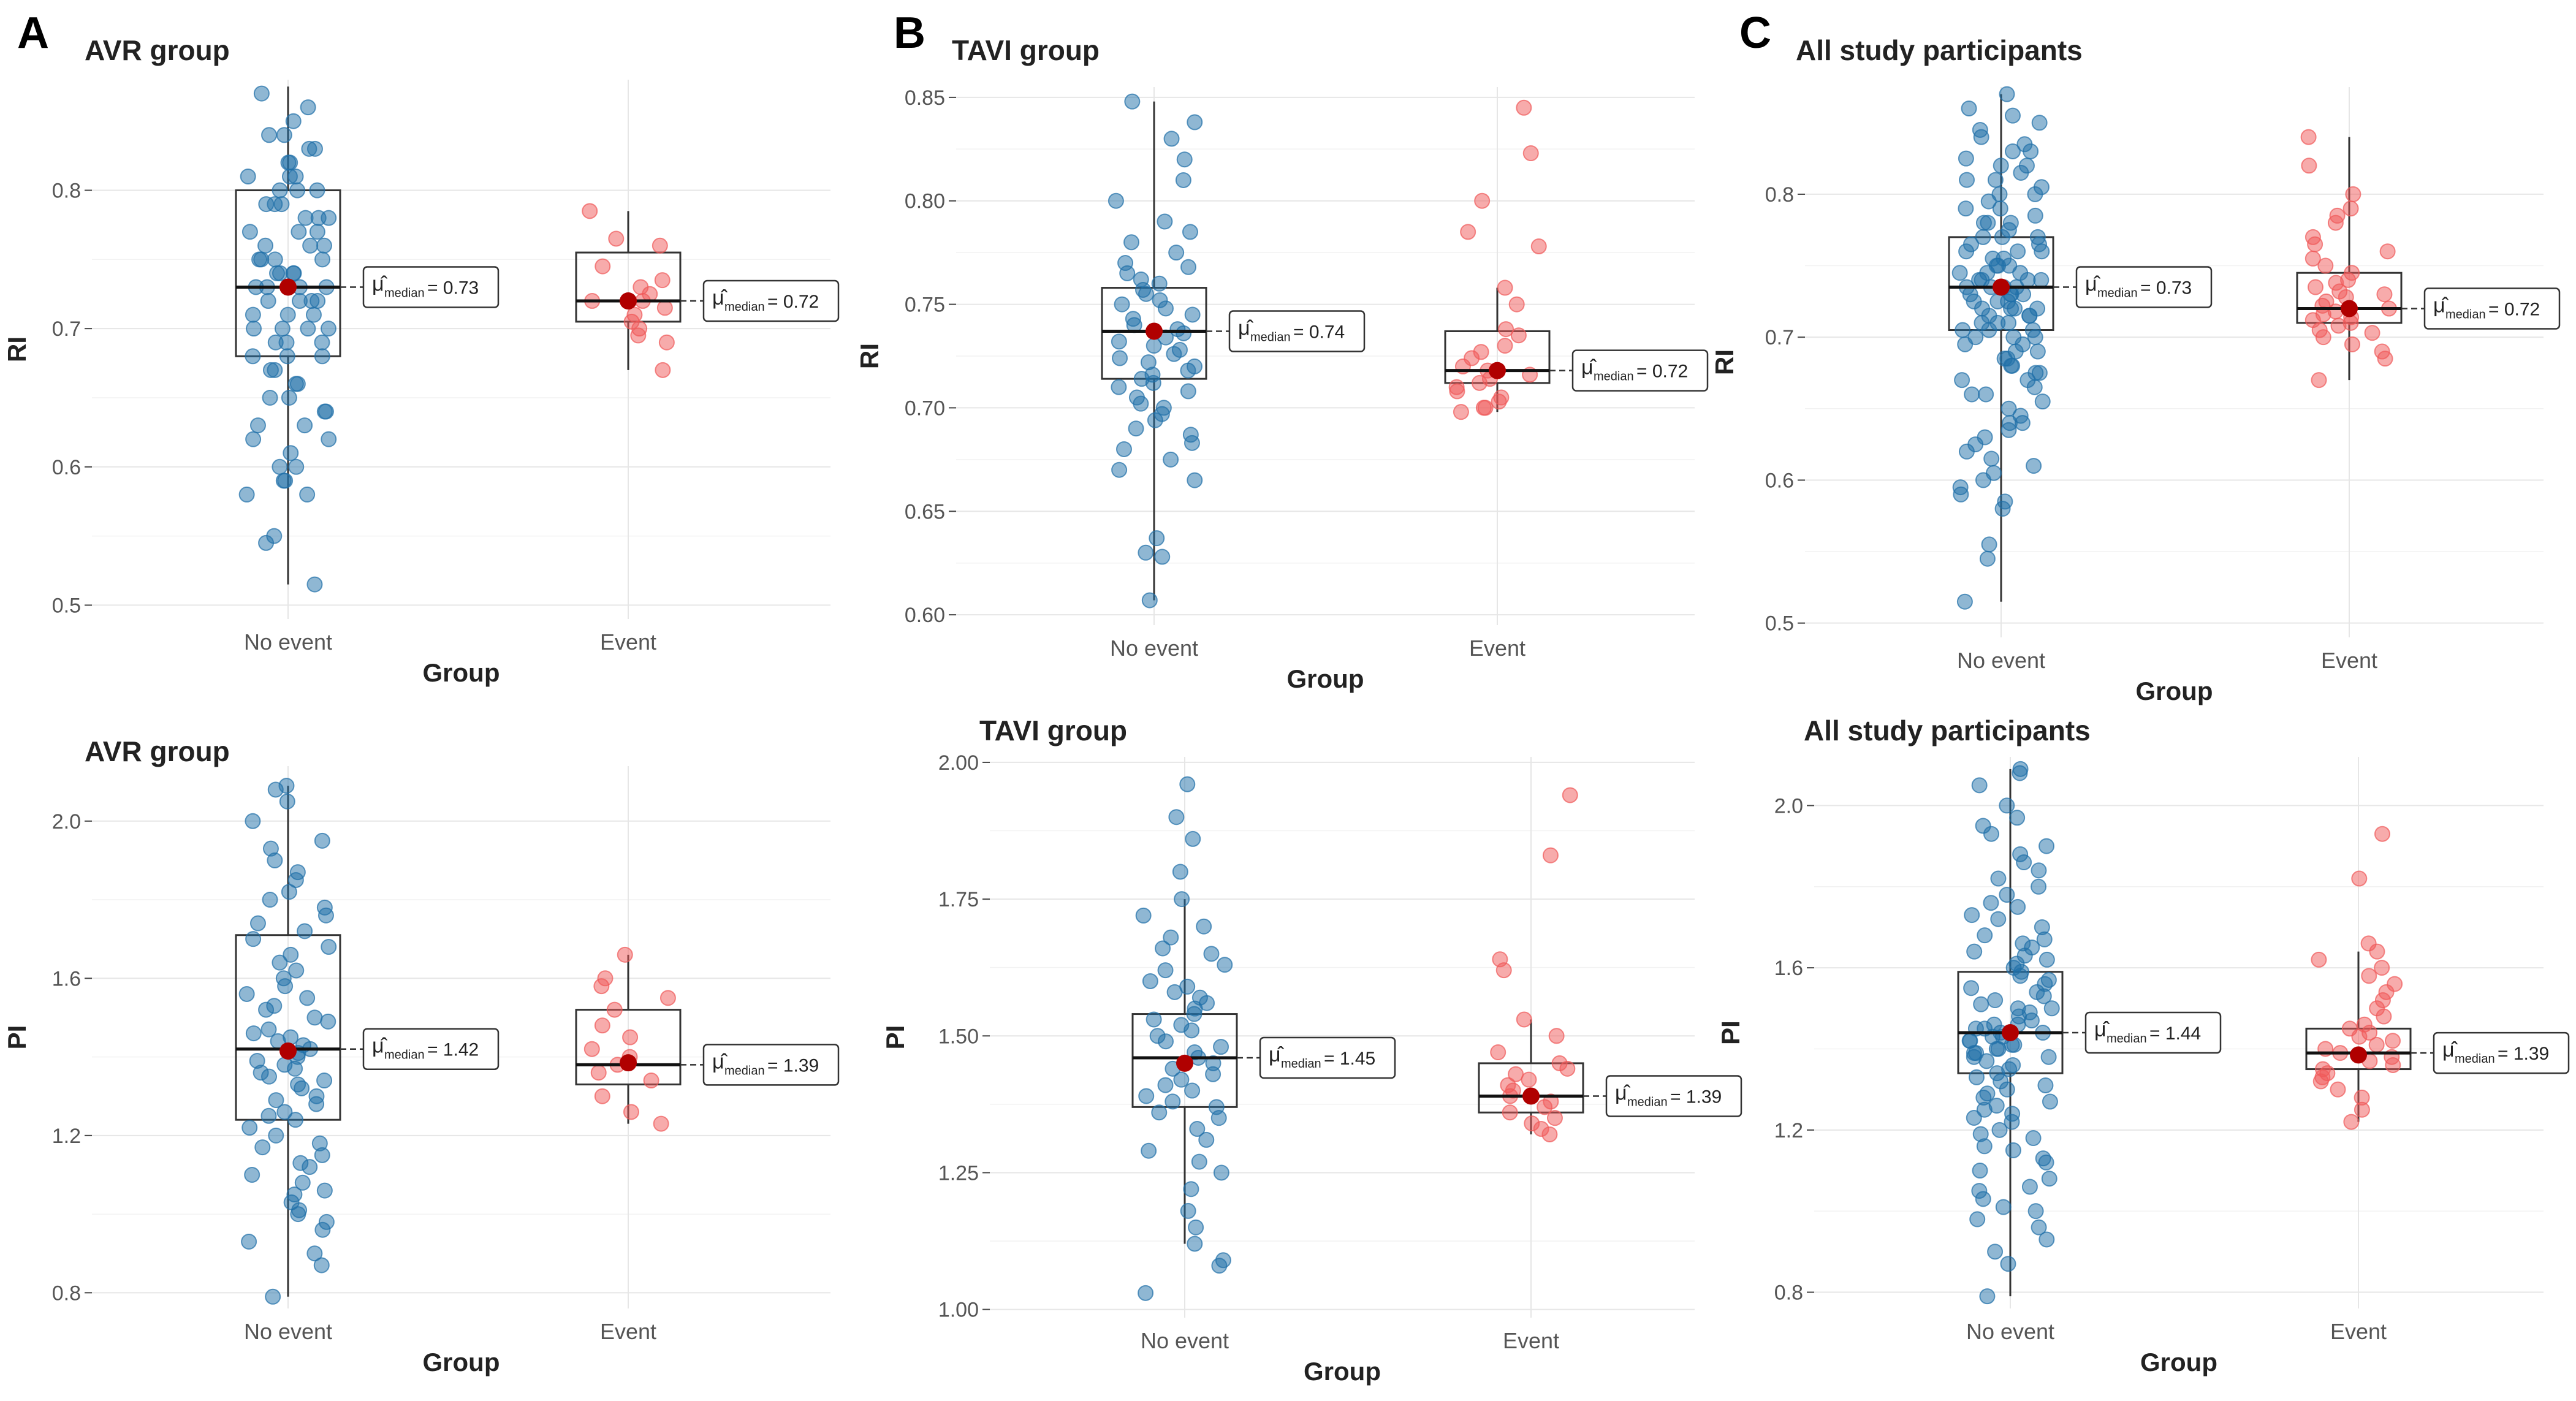 The height and width of the screenshot is (1401, 2576). Describe the element at coordinates (288, 642) in the screenshot. I see `x-tick-label: No event` at that location.